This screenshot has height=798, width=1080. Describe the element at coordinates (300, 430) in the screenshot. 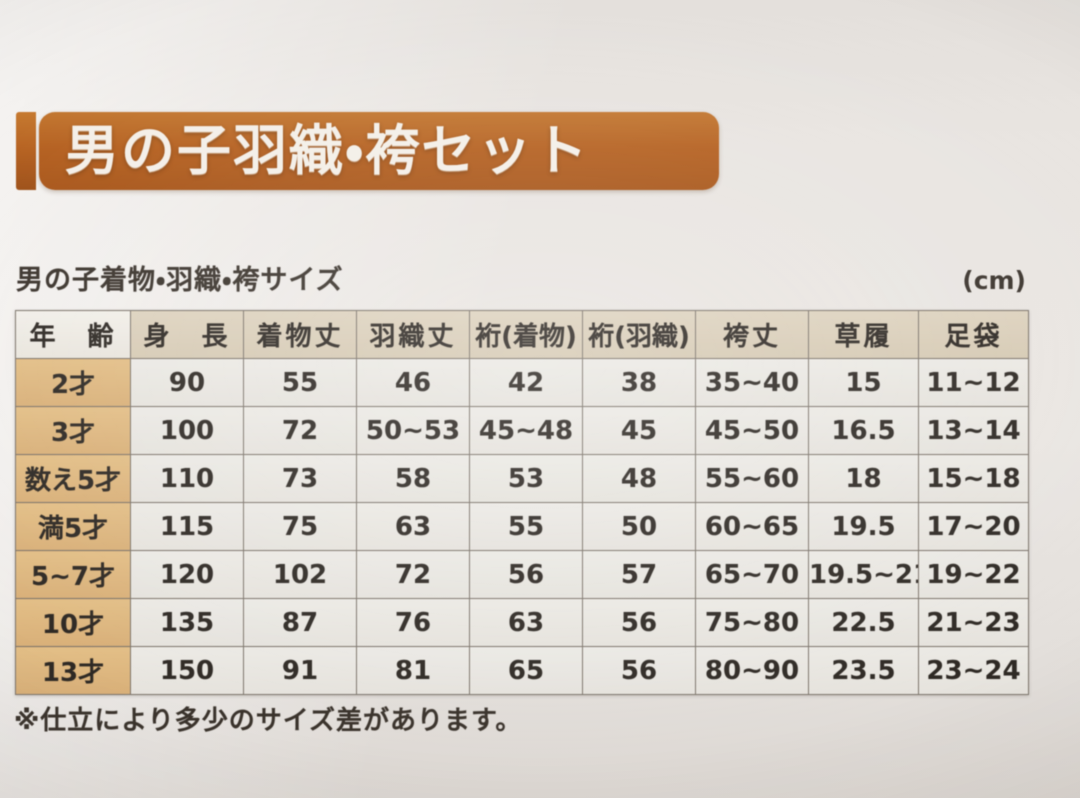

I see `cell-kimono-length: 72` at that location.